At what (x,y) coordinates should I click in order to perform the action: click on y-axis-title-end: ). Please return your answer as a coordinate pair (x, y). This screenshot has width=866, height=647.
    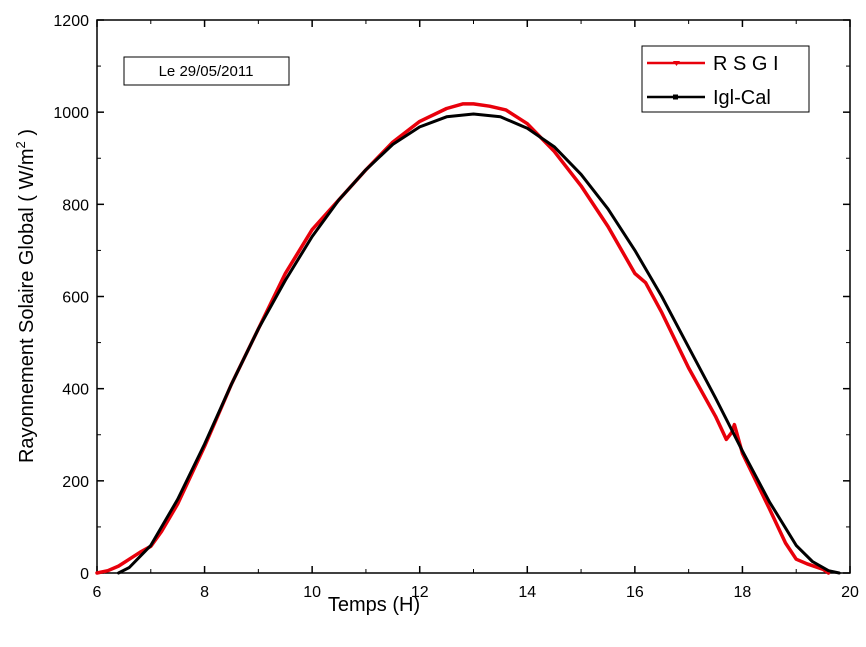
    Looking at the image, I should click on (27, 135).